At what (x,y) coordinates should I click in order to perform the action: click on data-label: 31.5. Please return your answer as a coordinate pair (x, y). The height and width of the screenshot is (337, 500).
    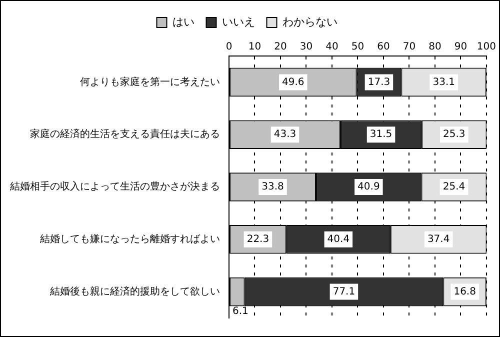
    Looking at the image, I should click on (381, 134).